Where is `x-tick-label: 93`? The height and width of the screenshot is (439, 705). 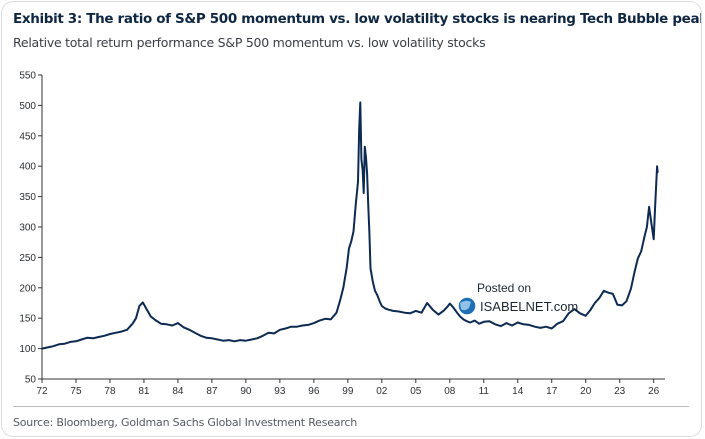
x-tick-label: 93 is located at coordinates (280, 391).